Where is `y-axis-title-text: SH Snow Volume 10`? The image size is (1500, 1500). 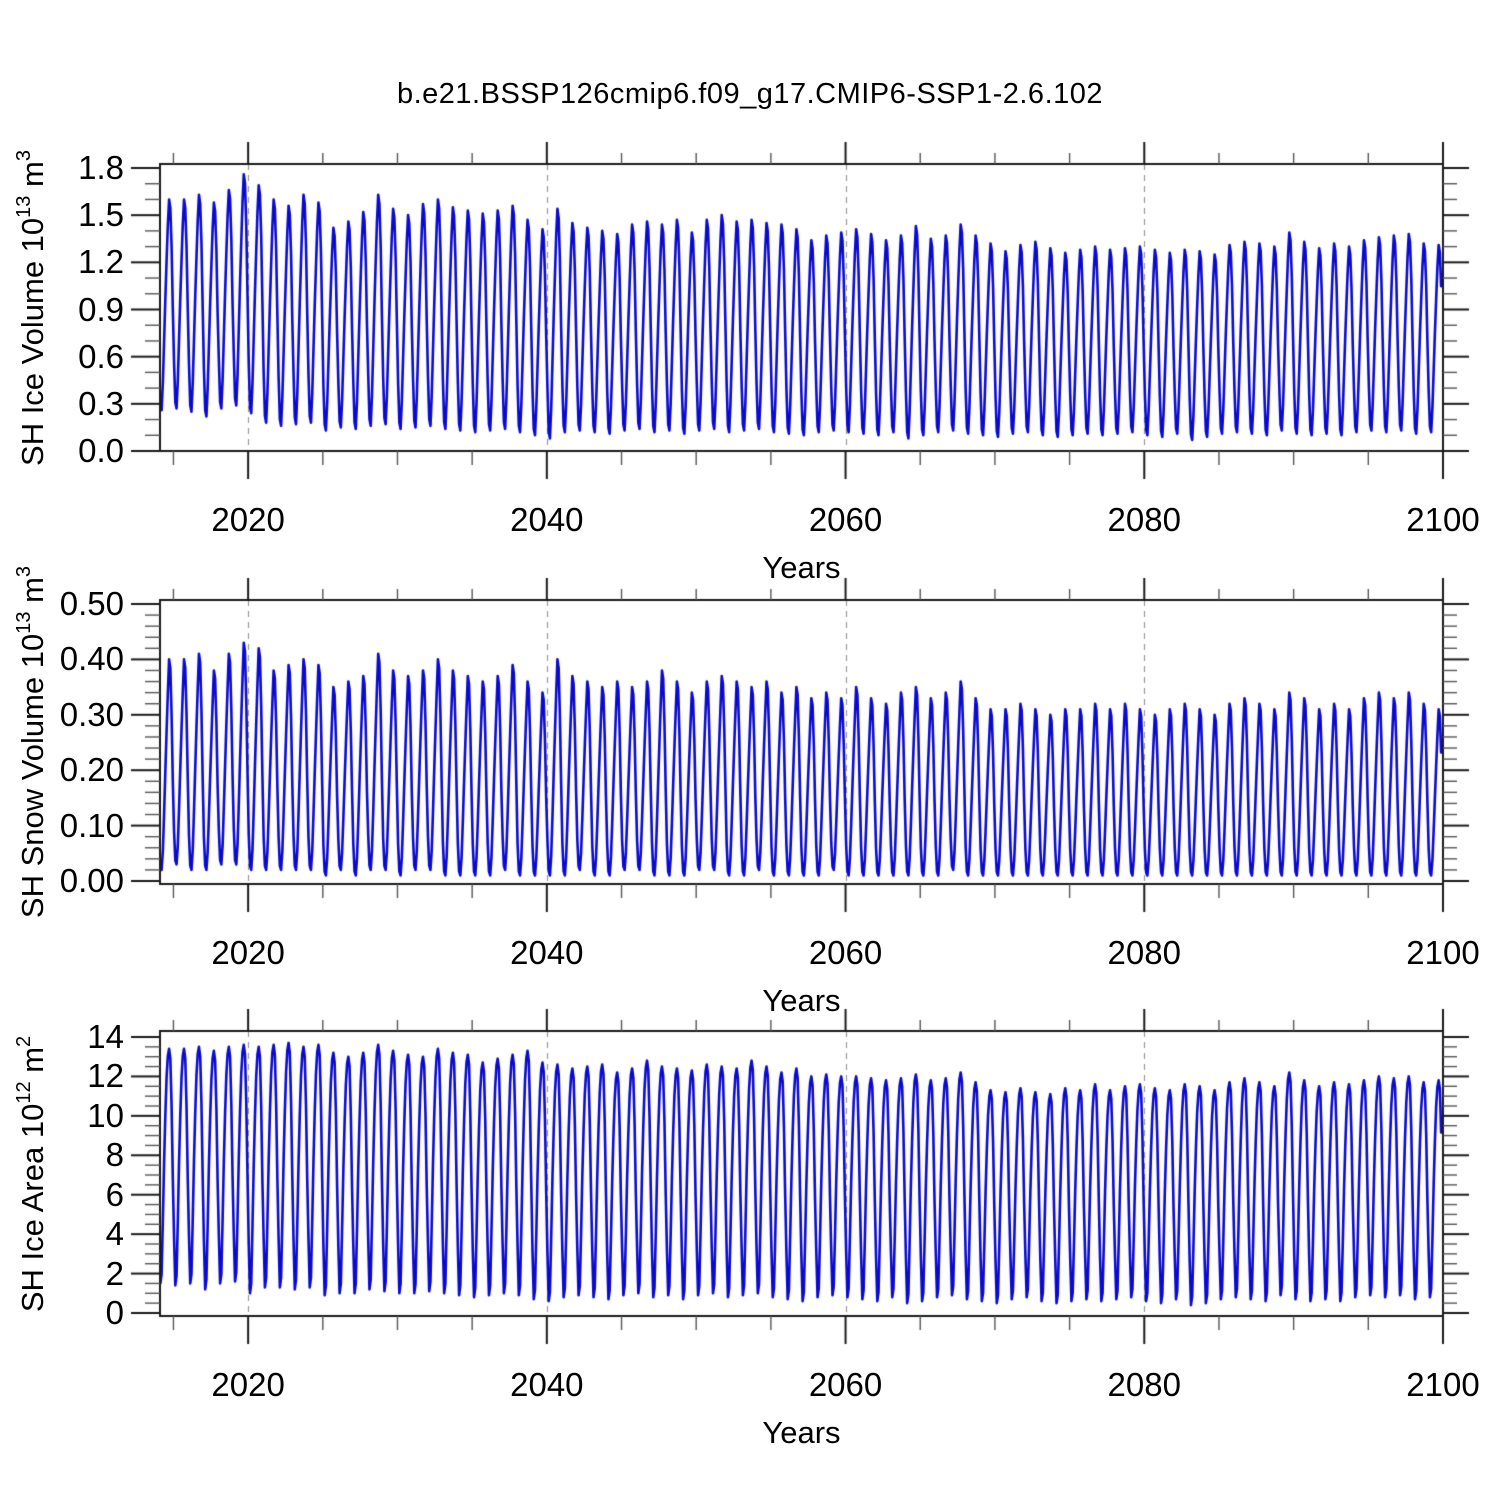 y-axis-title-text: SH Snow Volume 10 is located at coordinates (32, 776).